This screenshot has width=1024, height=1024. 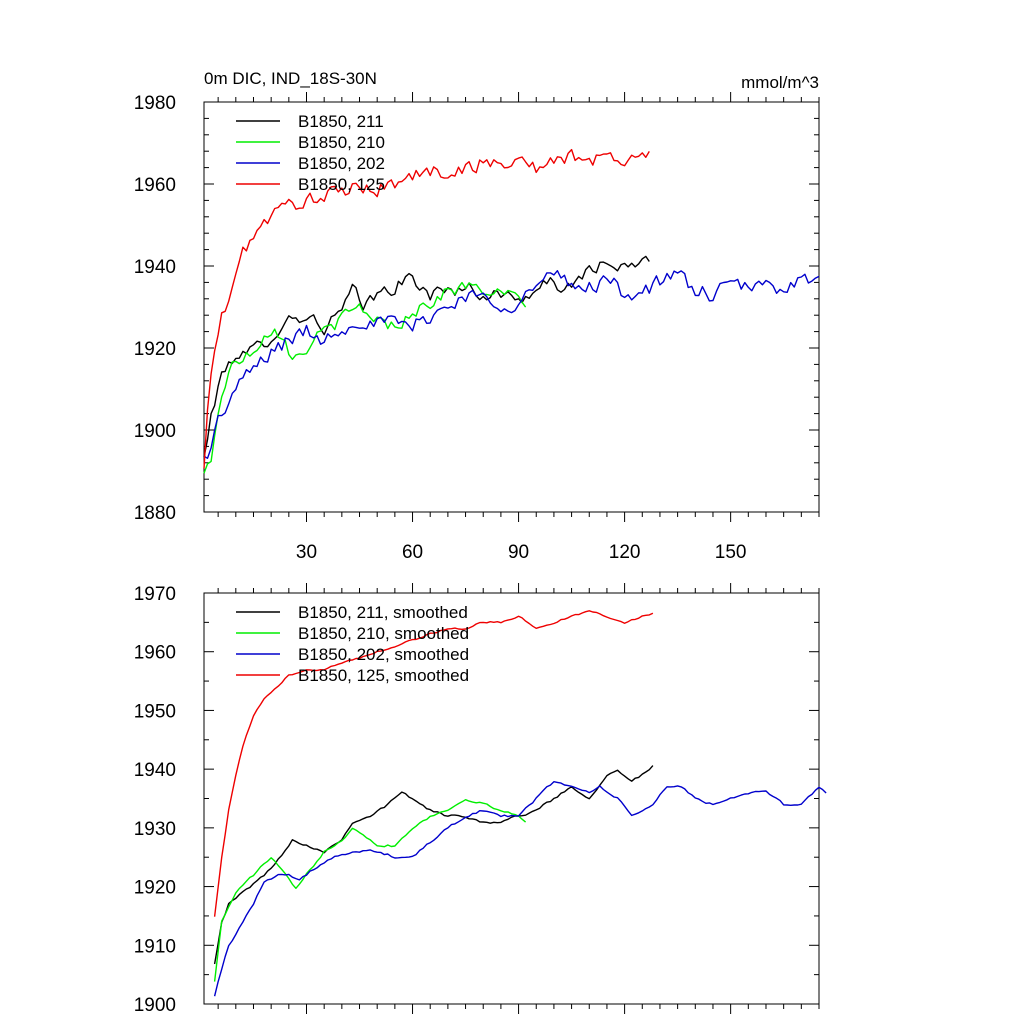 I want to click on legend-label-3: B1850, 202, smoothed, so click(x=383, y=654).